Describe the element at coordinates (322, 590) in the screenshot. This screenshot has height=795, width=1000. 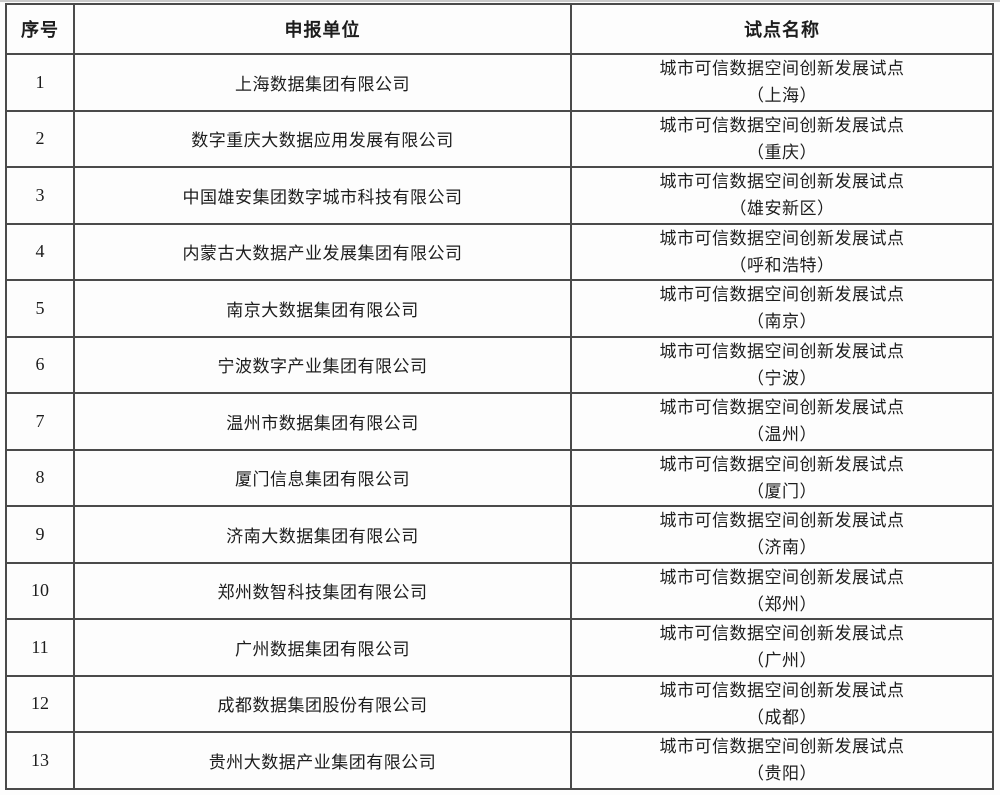
I see `applicant-org-cell: 郑州数智科技集团有限公司` at that location.